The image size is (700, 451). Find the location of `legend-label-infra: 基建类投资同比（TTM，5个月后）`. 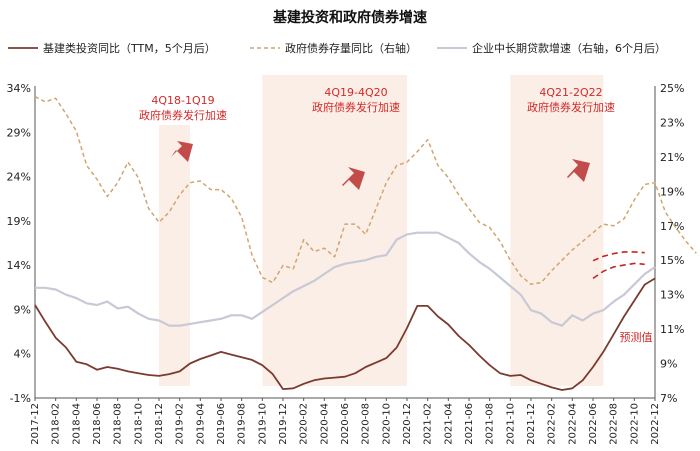

legend-label-infra: 基建类投资同比（TTM，5个月后） is located at coordinates (129, 48).